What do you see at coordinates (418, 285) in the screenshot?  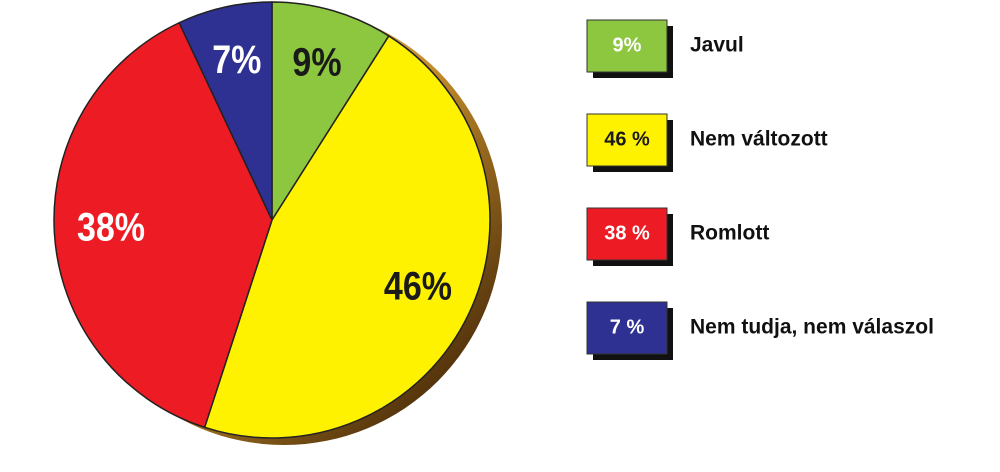 I see `slice-label: 46%` at bounding box center [418, 285].